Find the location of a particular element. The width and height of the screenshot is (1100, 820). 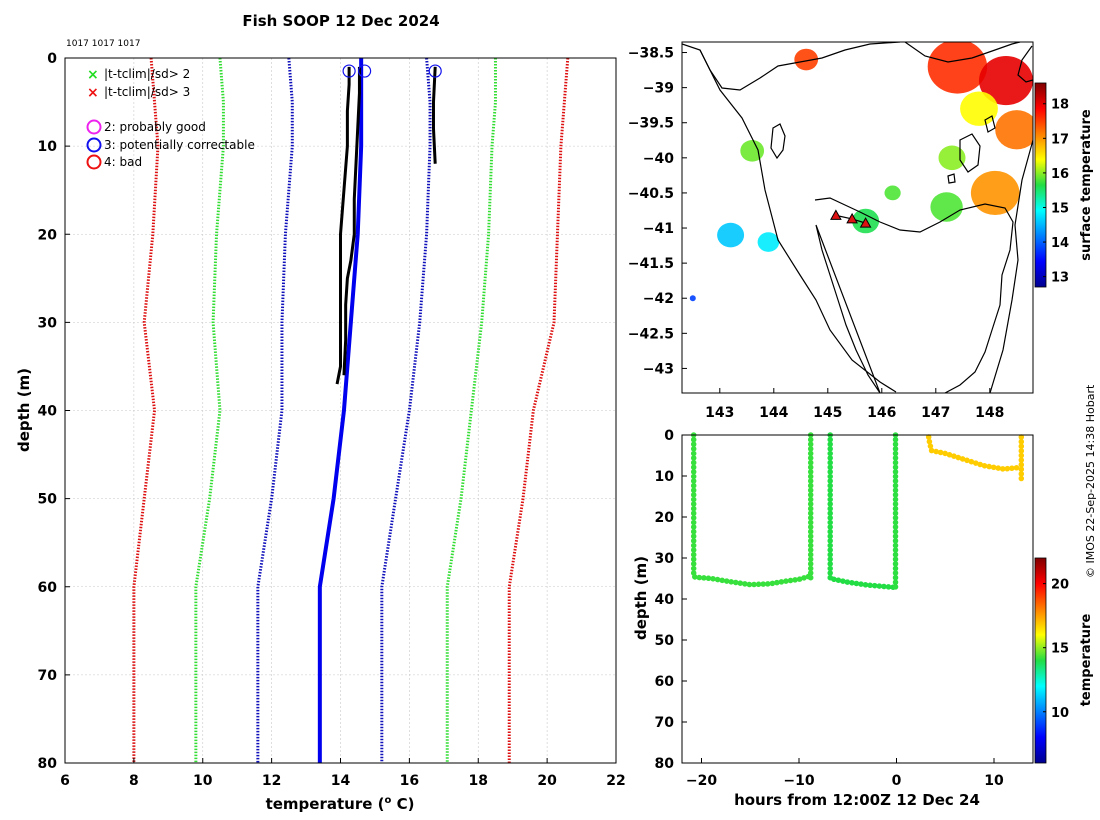

map-track is located at coordinates (851, 218).